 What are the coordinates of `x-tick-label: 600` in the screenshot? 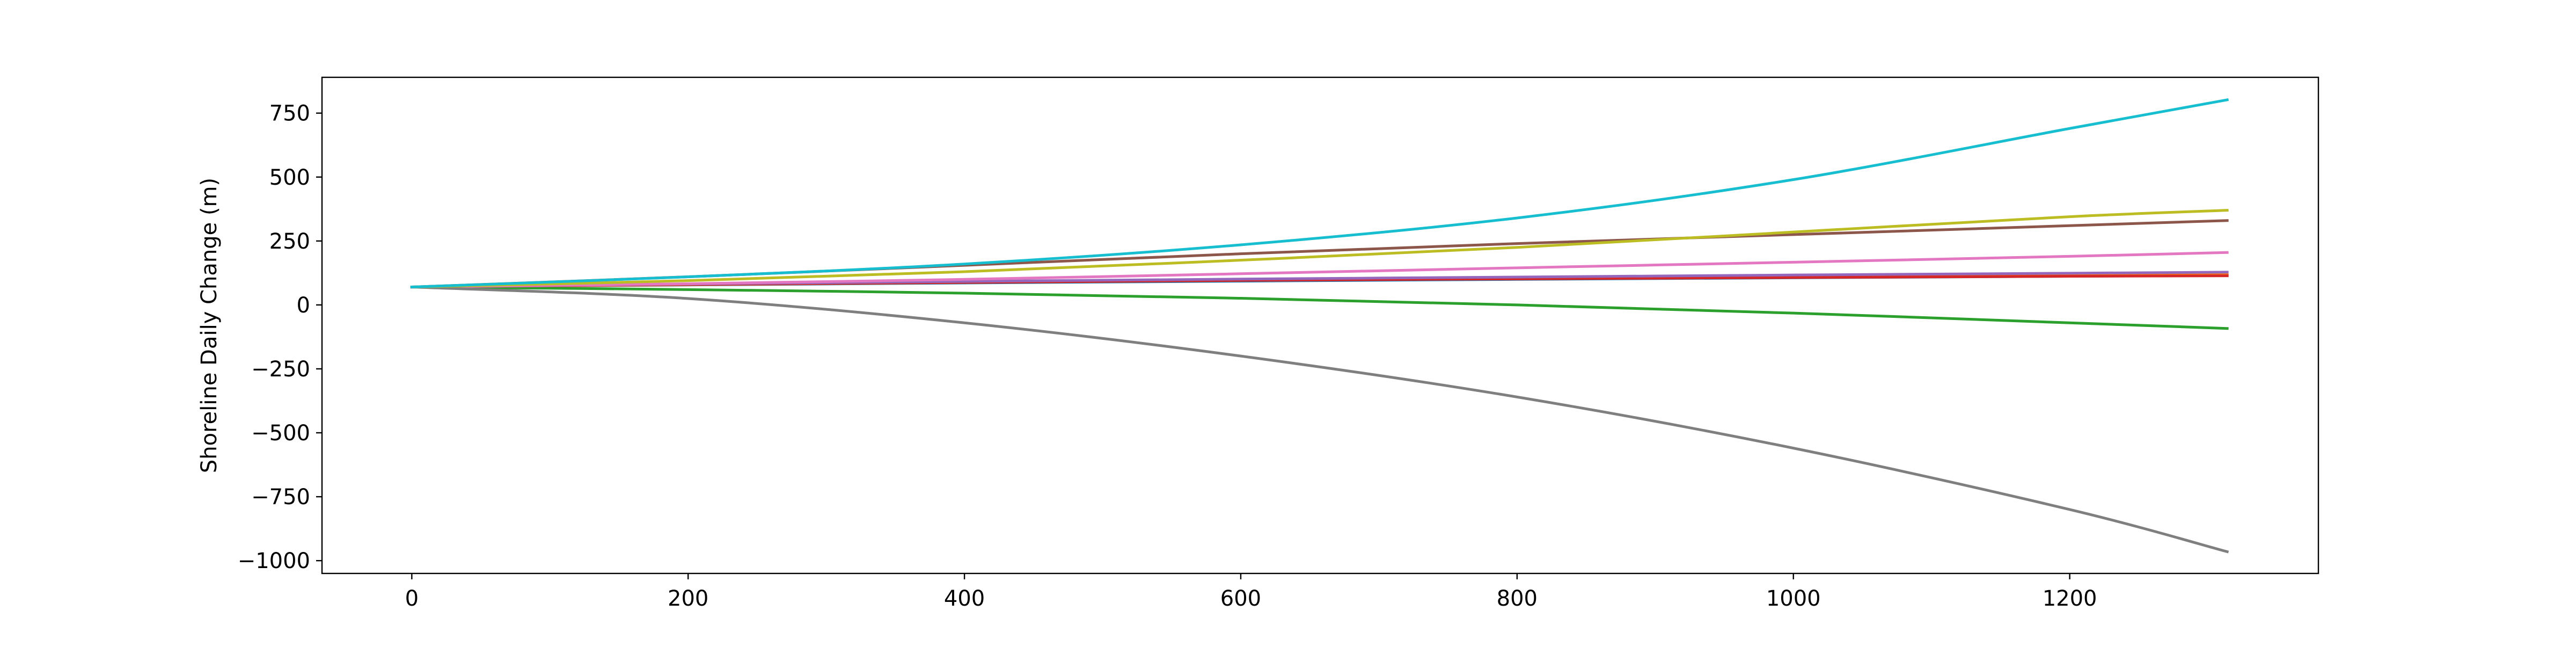 It's located at (1240, 598).